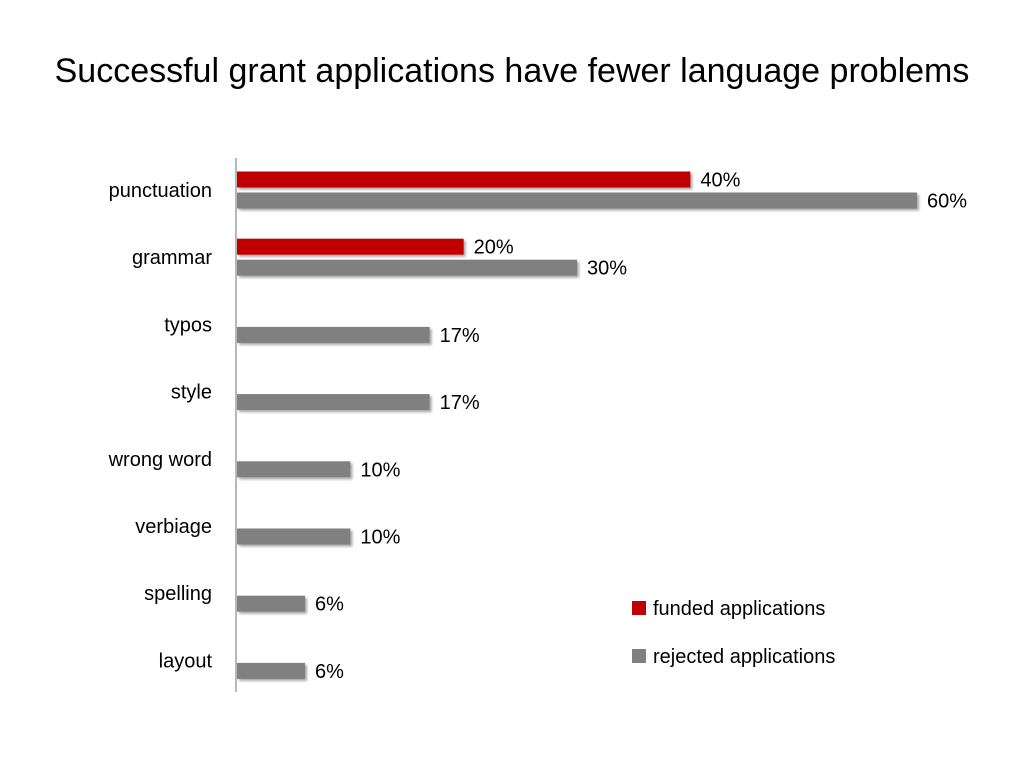  Describe the element at coordinates (744, 657) in the screenshot. I see `legend-label-rejected: rejected applications` at that location.